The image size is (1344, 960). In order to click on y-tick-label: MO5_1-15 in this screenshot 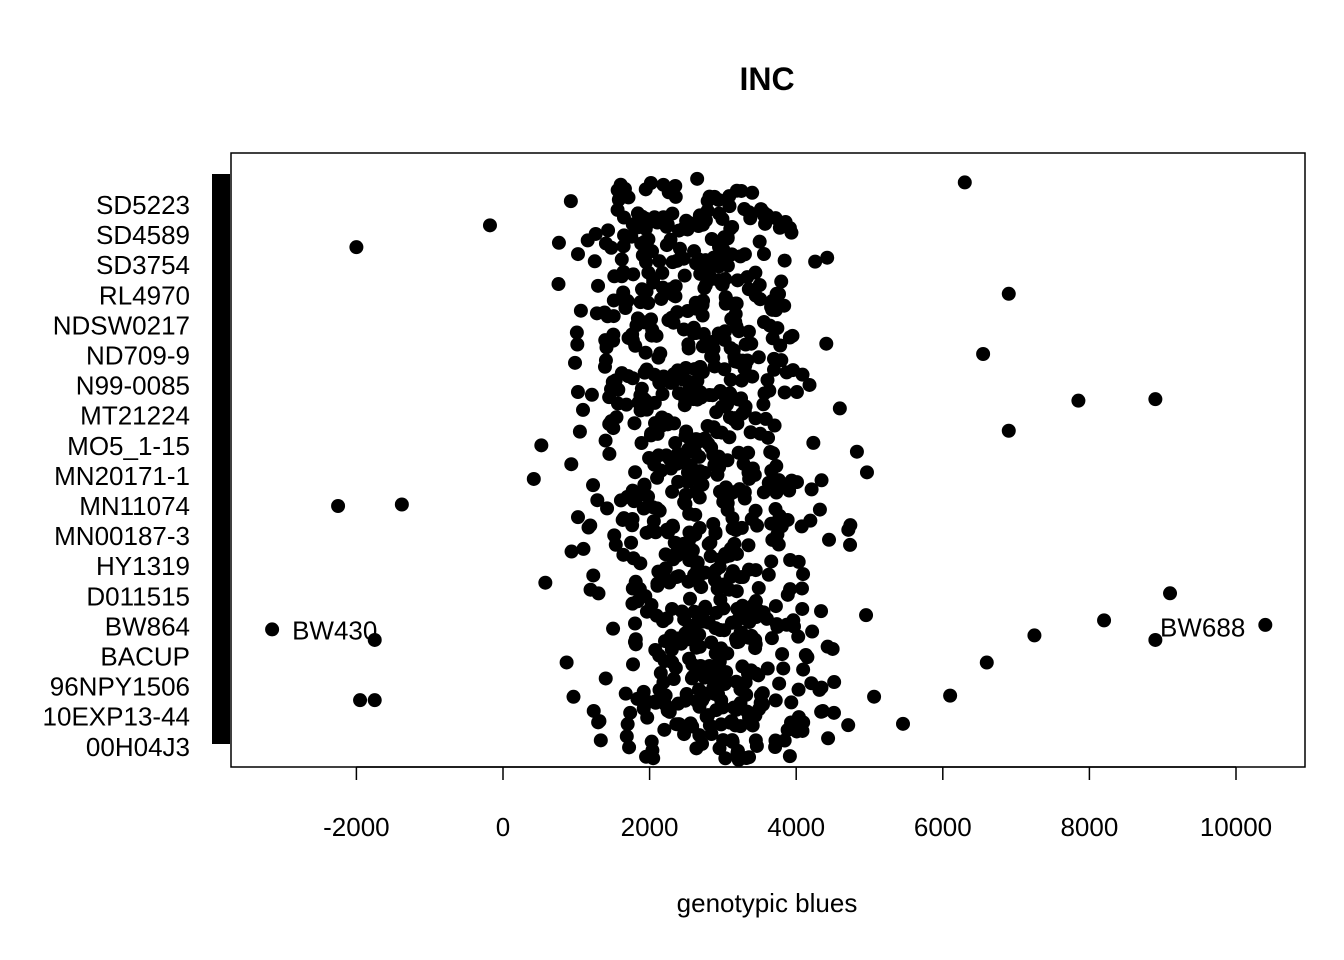, I will do `click(128, 446)`.